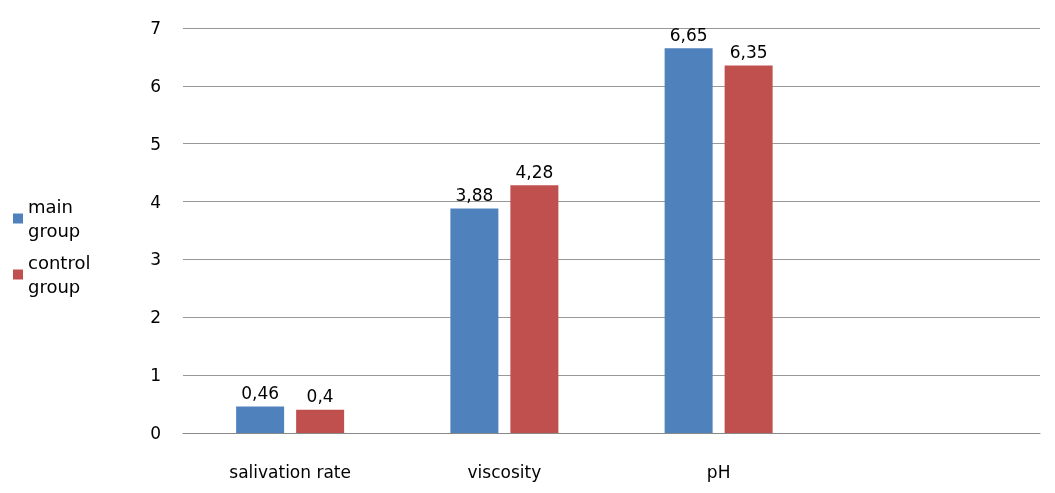  What do you see at coordinates (155, 433) in the screenshot?
I see `y-tick-label: 0` at bounding box center [155, 433].